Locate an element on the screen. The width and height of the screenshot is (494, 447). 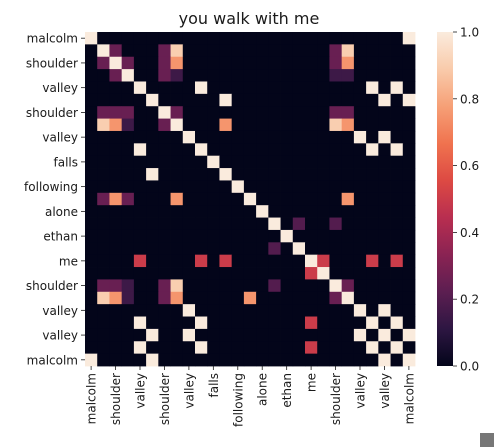
y-tick-label: shoulder is located at coordinates (52, 286).